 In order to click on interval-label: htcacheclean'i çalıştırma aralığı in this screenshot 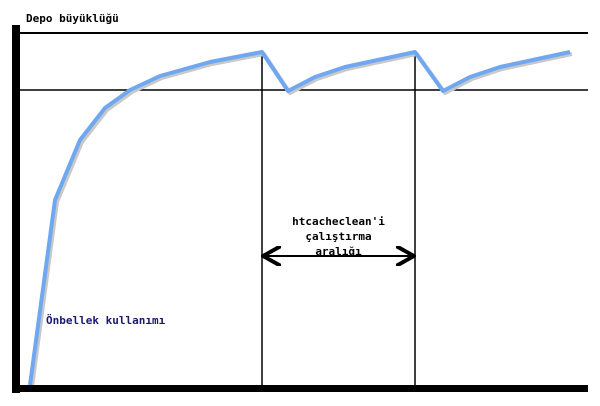, I will do `click(338, 236)`.